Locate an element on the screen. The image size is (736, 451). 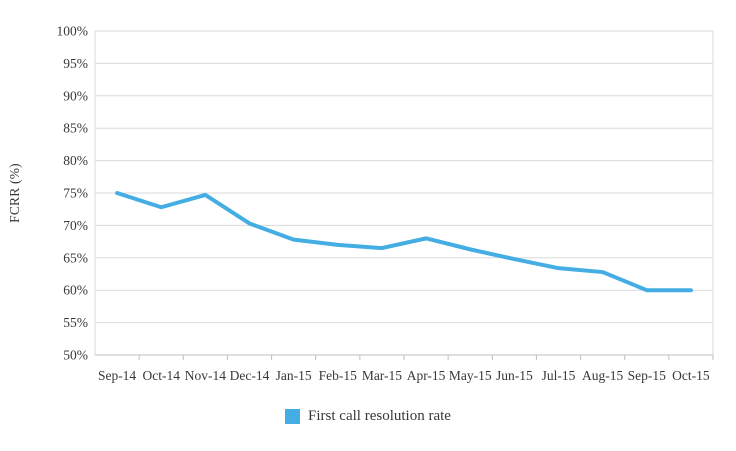
x-tick-label: Jan-15 is located at coordinates (294, 375).